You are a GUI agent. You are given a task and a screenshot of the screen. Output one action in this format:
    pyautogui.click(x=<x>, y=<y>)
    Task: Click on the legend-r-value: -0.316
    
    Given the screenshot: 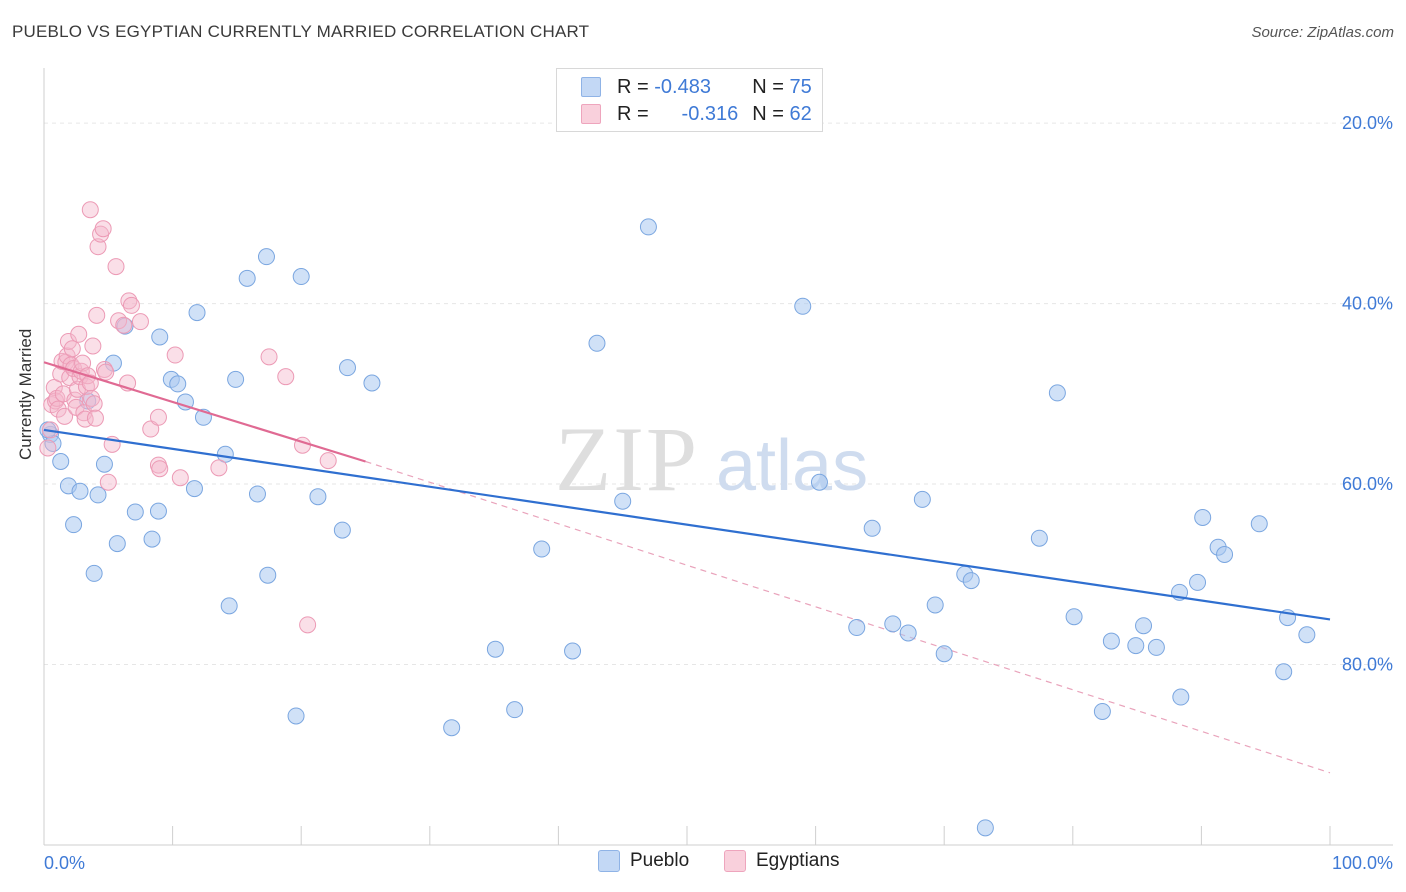 What is the action you would take?
    pyautogui.click(x=710, y=113)
    